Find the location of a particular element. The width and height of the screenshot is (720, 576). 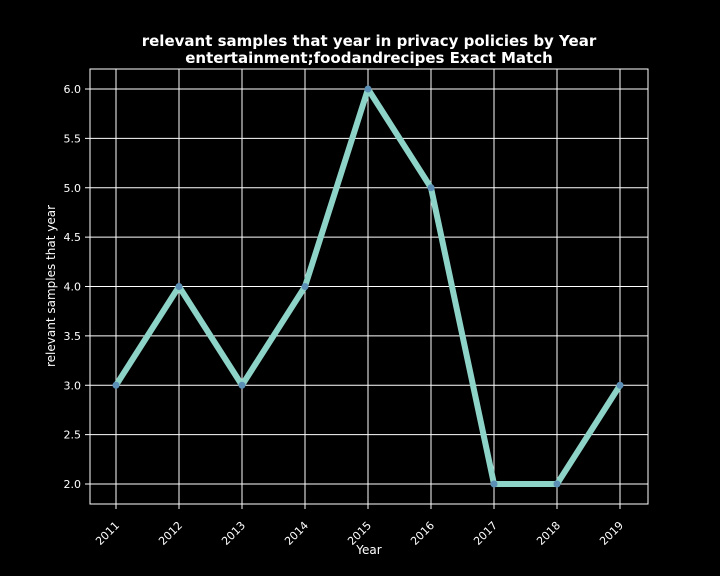

y-tick-label: 5.5 is located at coordinates (73, 138).